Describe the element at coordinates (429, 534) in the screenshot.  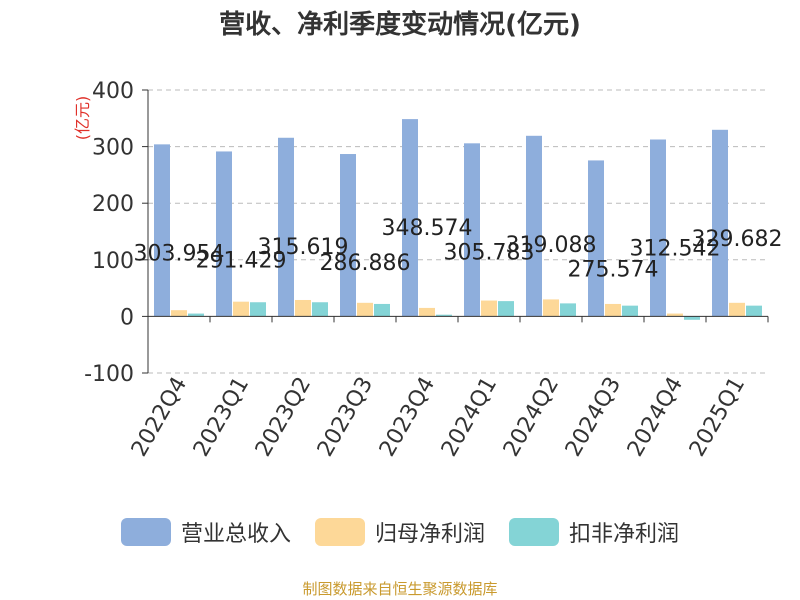
I see `legend-label-net-profit: 归母净利润` at that location.